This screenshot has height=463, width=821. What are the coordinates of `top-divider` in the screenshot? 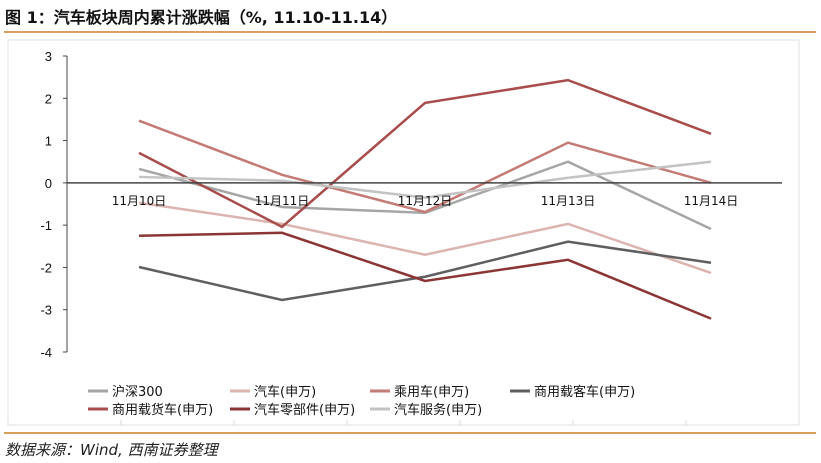 It's located at (410, 32).